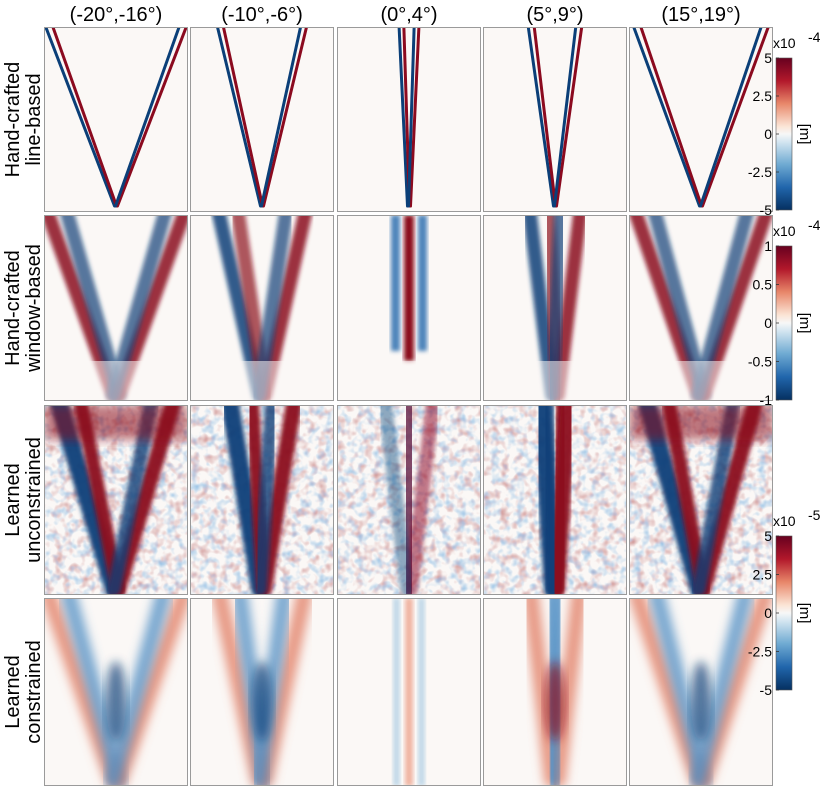 This screenshot has width=830, height=789. What do you see at coordinates (760, 362) in the screenshot?
I see `colorbar-tick: -0.5` at bounding box center [760, 362].